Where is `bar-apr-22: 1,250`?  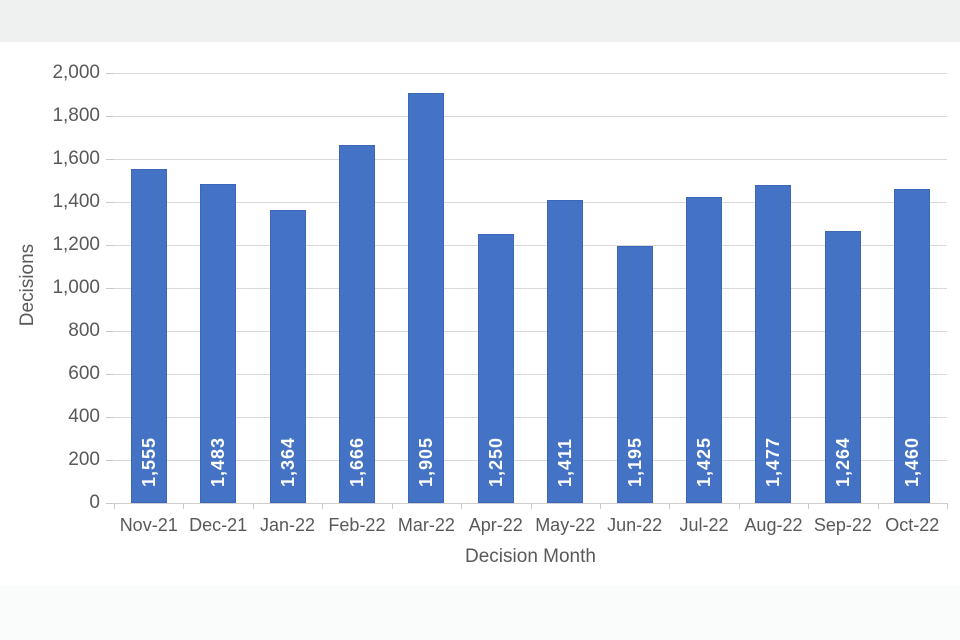
bar-apr-22: 1,250 is located at coordinates (495, 368).